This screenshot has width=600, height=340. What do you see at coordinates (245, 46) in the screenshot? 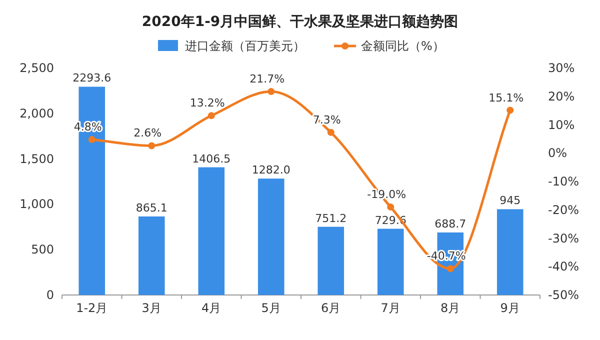
I see `legend-label: 进口金额（百万美元）` at bounding box center [245, 46].